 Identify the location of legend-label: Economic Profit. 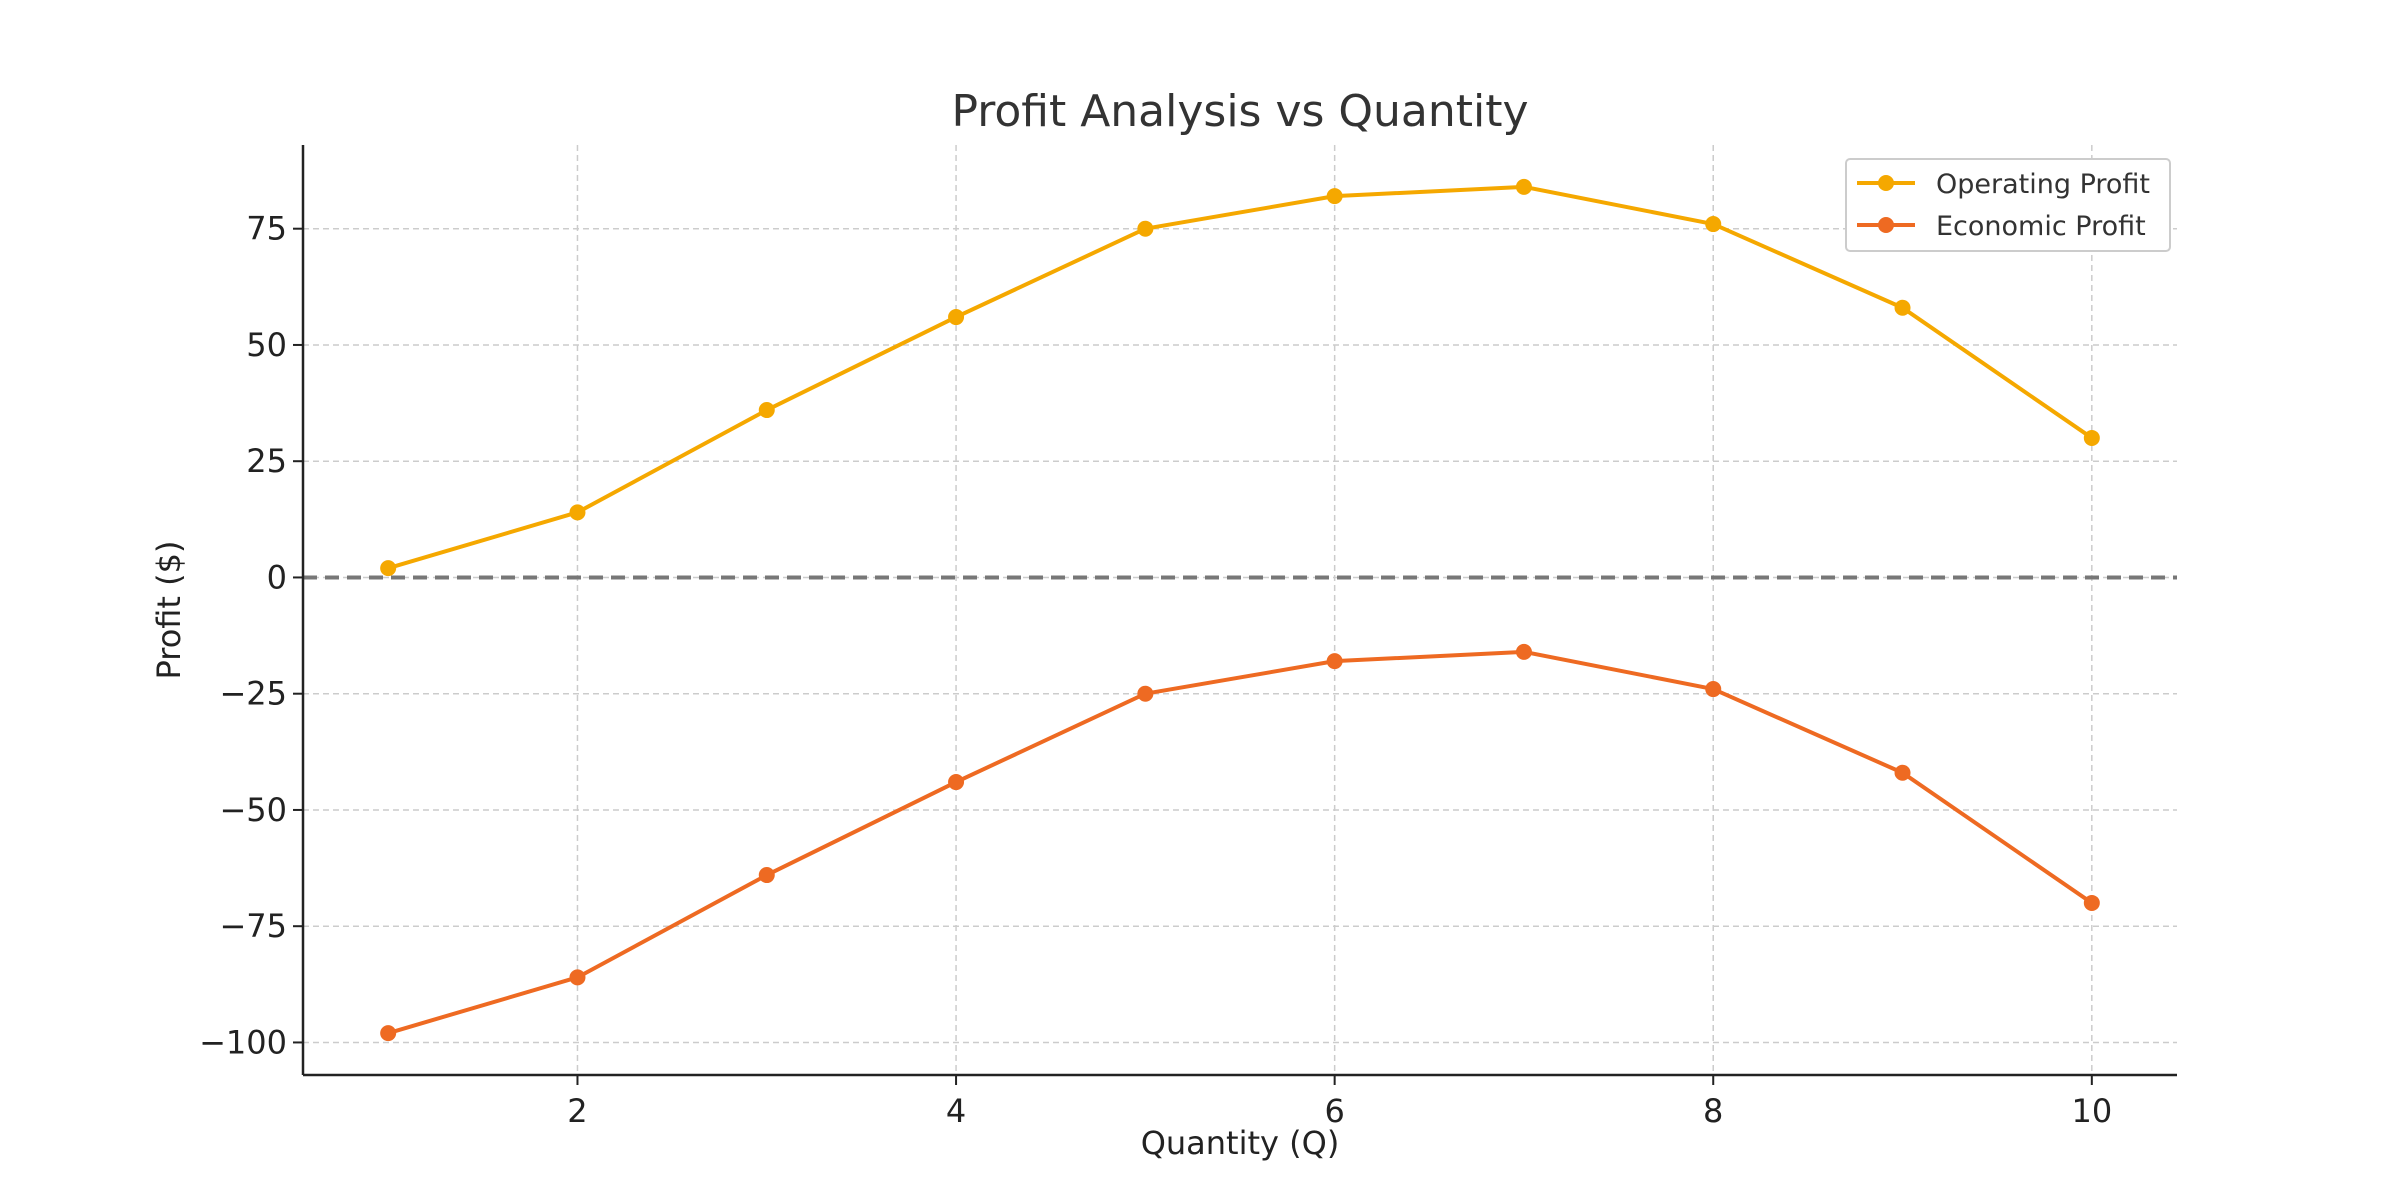
(2041, 226).